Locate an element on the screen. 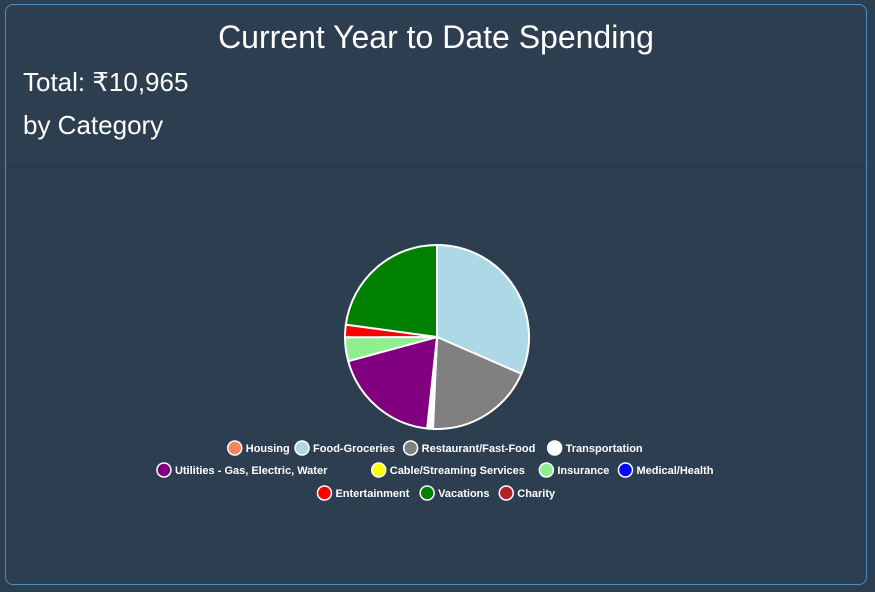 This screenshot has width=875, height=592. legend-item-medical-health: Medical/Health is located at coordinates (665, 470).